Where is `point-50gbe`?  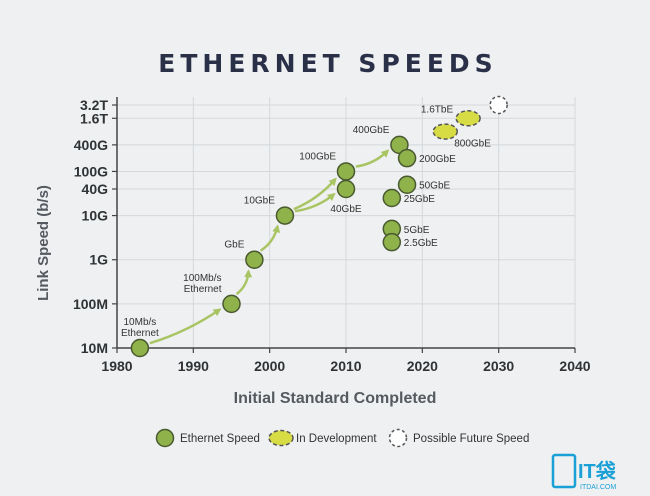 point-50gbe is located at coordinates (407, 184).